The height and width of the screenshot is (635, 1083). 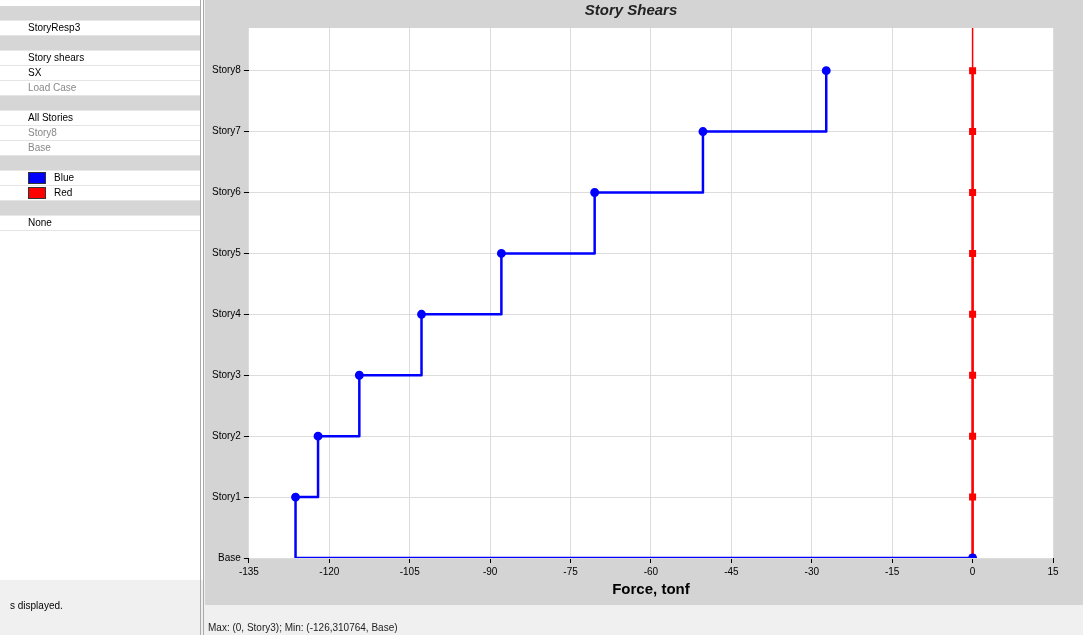 What do you see at coordinates (227, 314) in the screenshot?
I see `y-tick-label: Story4` at bounding box center [227, 314].